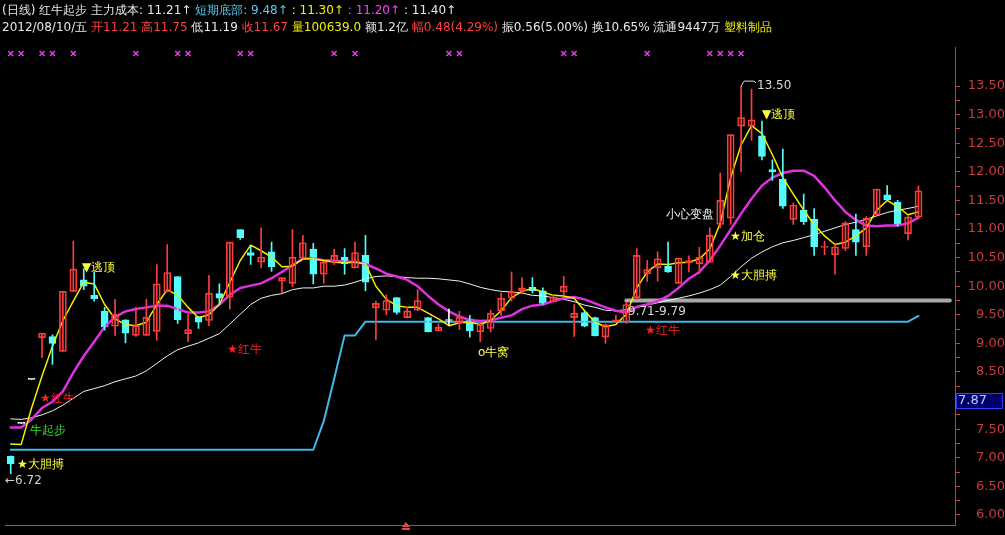  Describe the element at coordinates (690, 214) in the screenshot. I see `annotation: 小心变盘` at that location.